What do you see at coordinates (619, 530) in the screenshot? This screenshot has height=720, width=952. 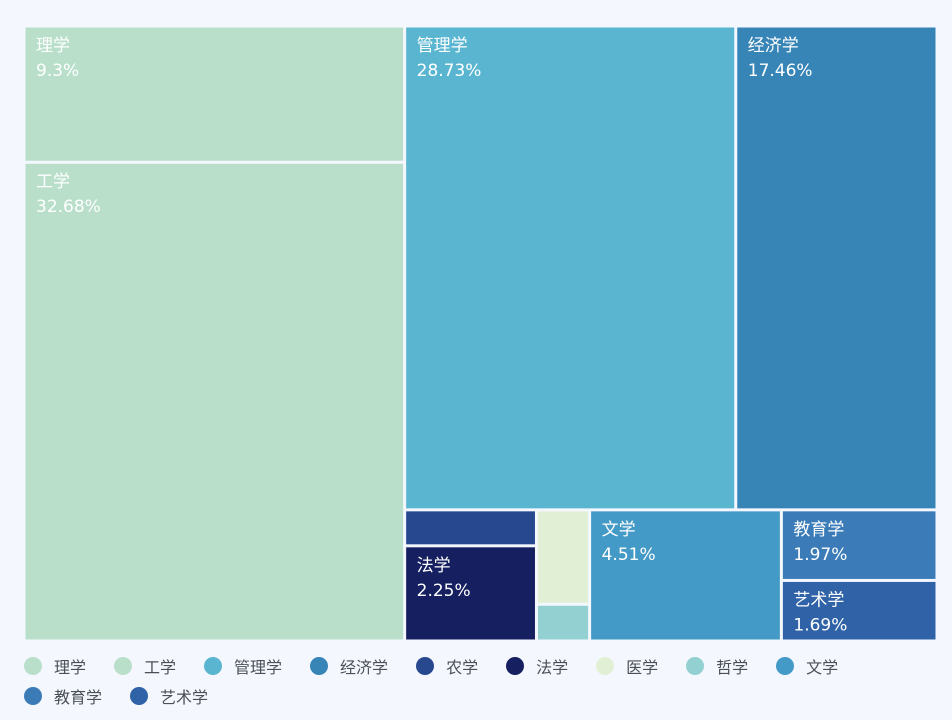 I see `treemap-name-label: 文学` at bounding box center [619, 530].